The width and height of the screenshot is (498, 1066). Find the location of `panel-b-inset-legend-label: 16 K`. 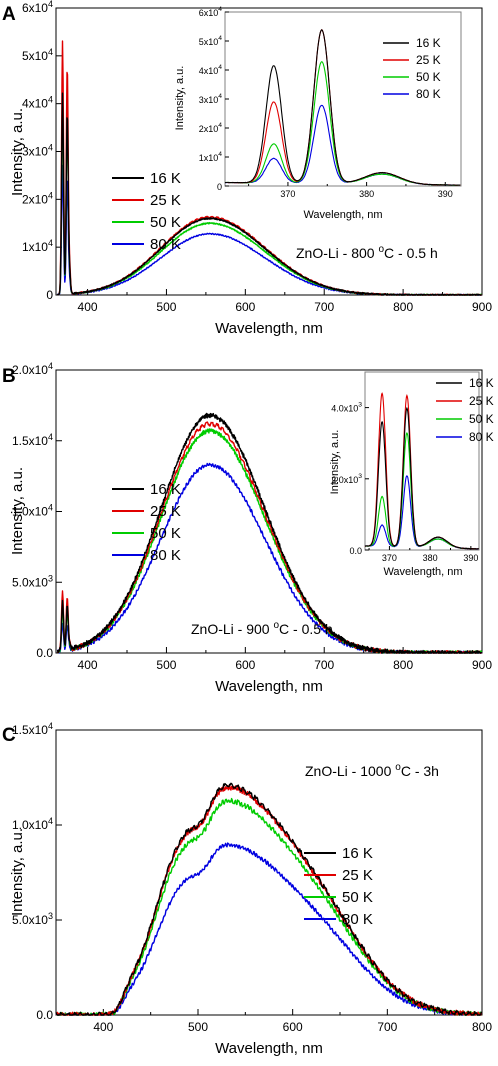

panel-b-inset-legend-label: 16 K is located at coordinates (481, 383).